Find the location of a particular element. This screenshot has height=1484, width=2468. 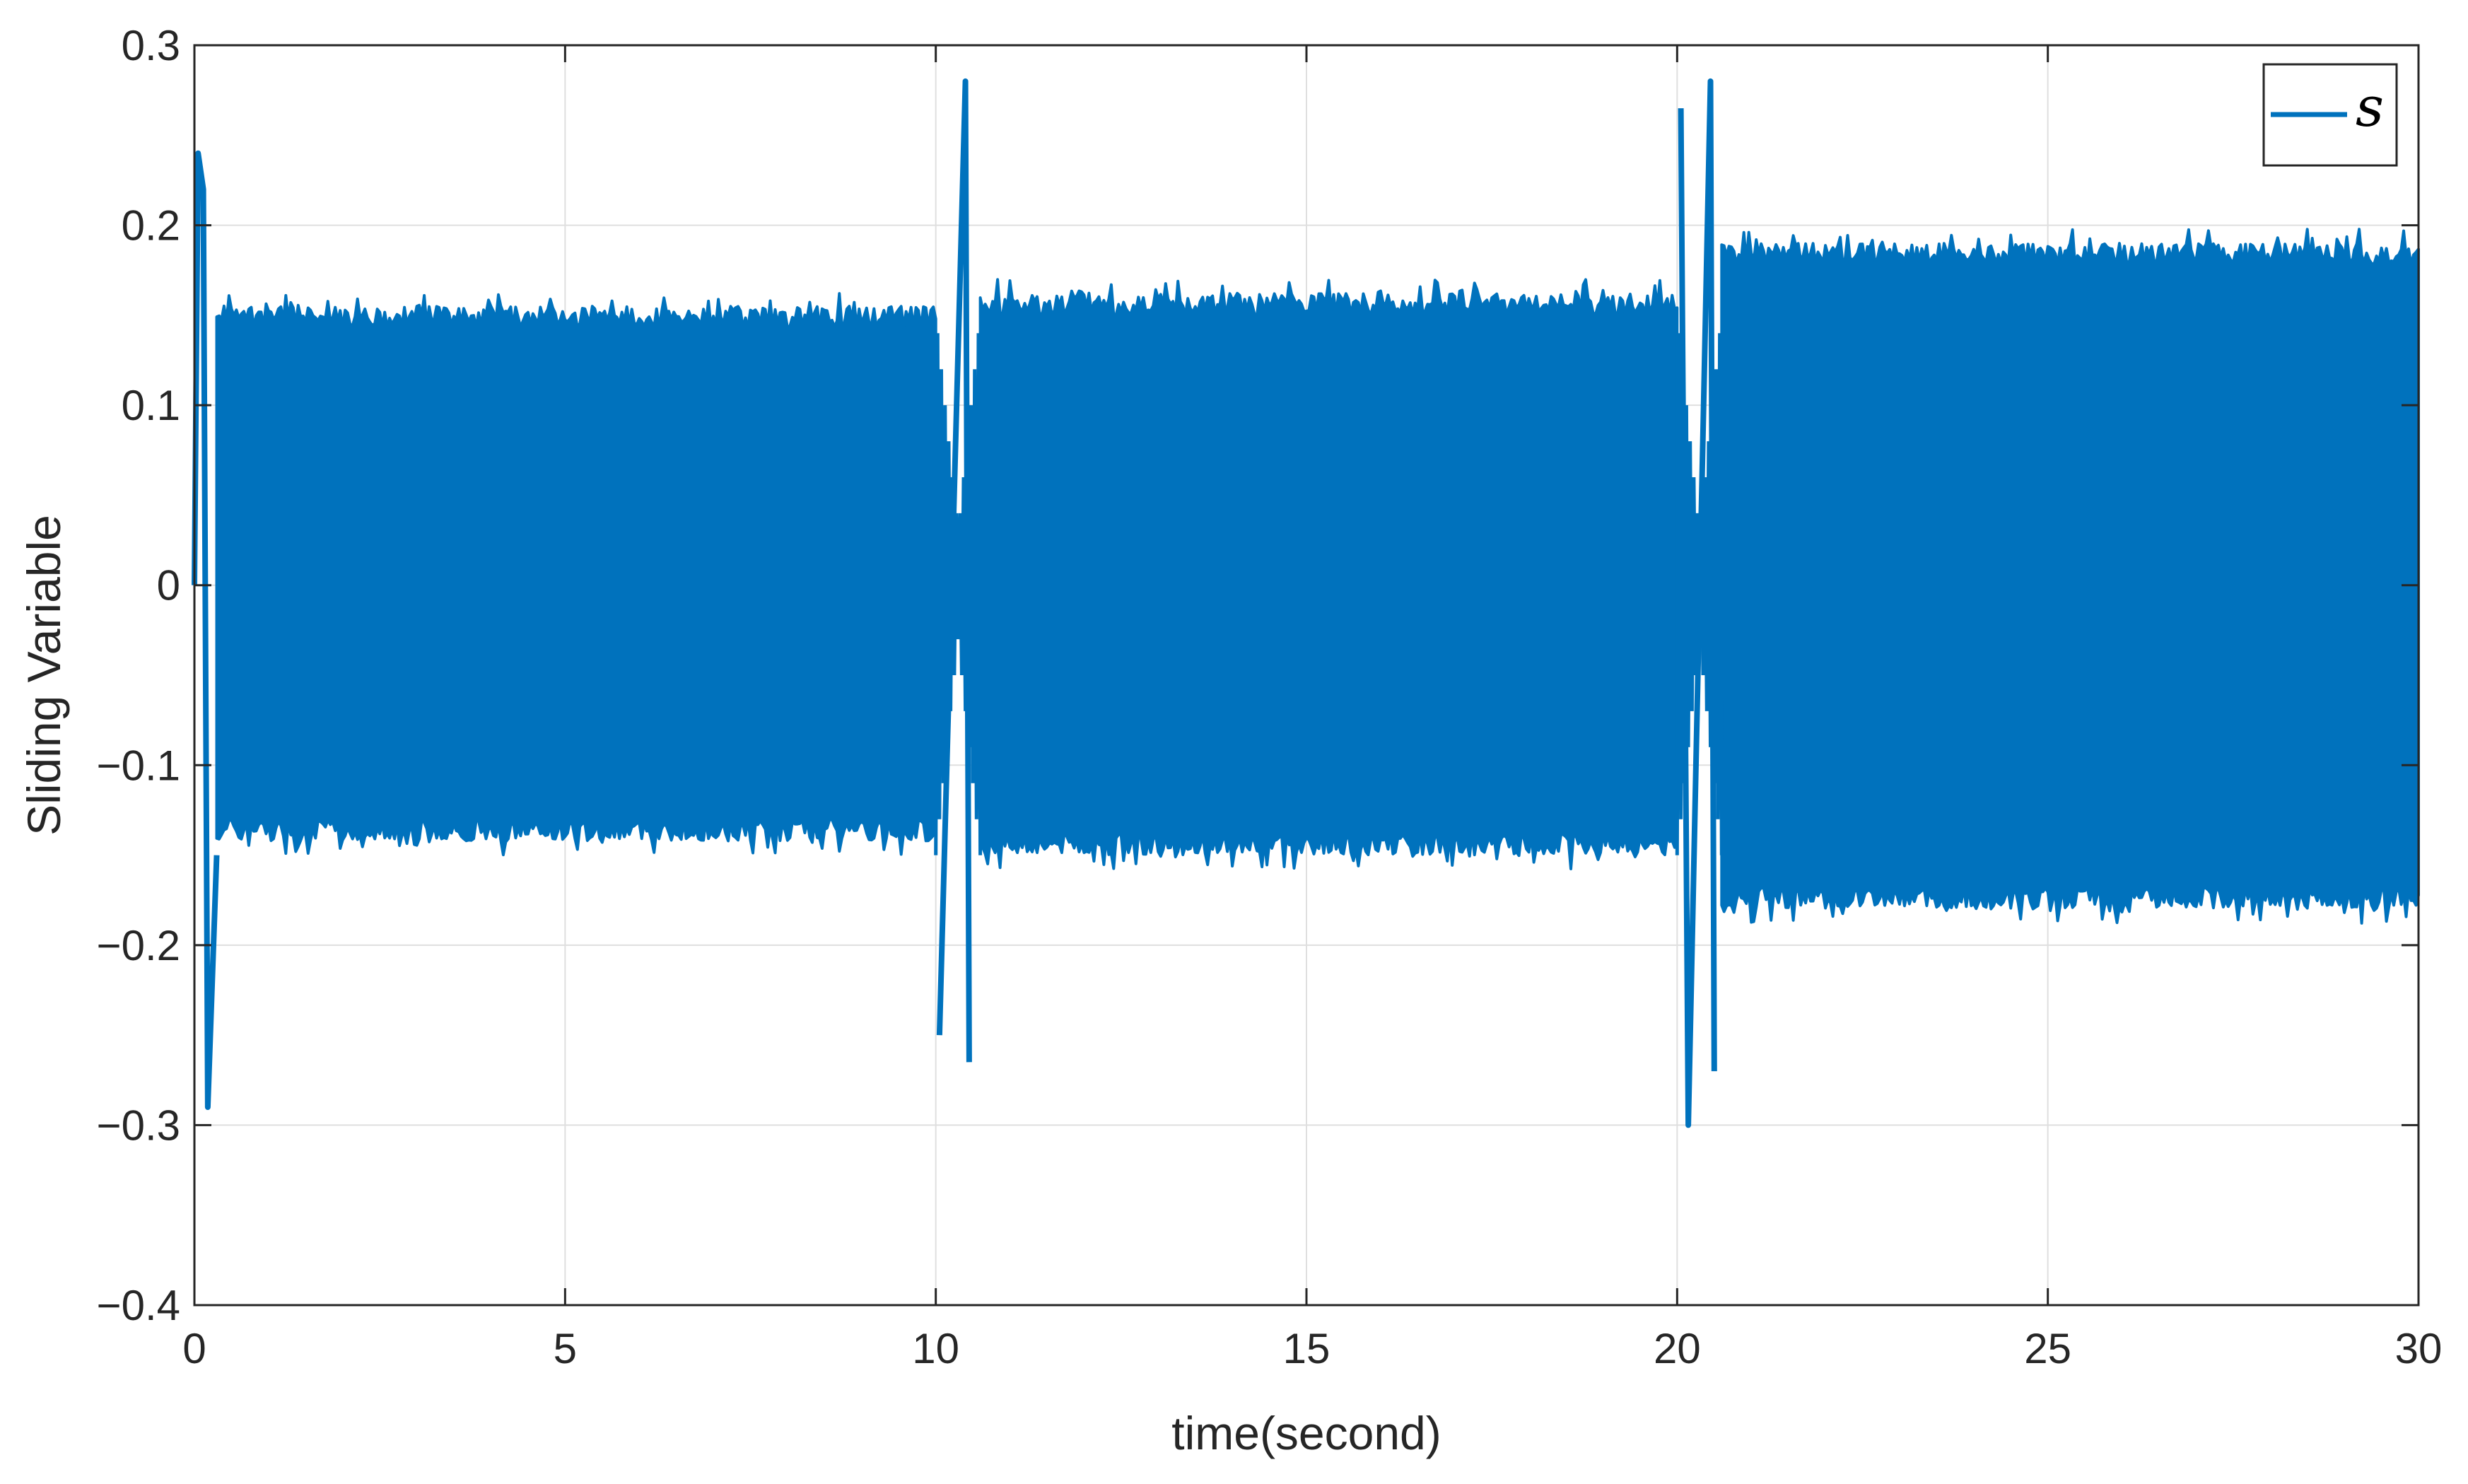

legend-label-s: s is located at coordinates (2370, 108).